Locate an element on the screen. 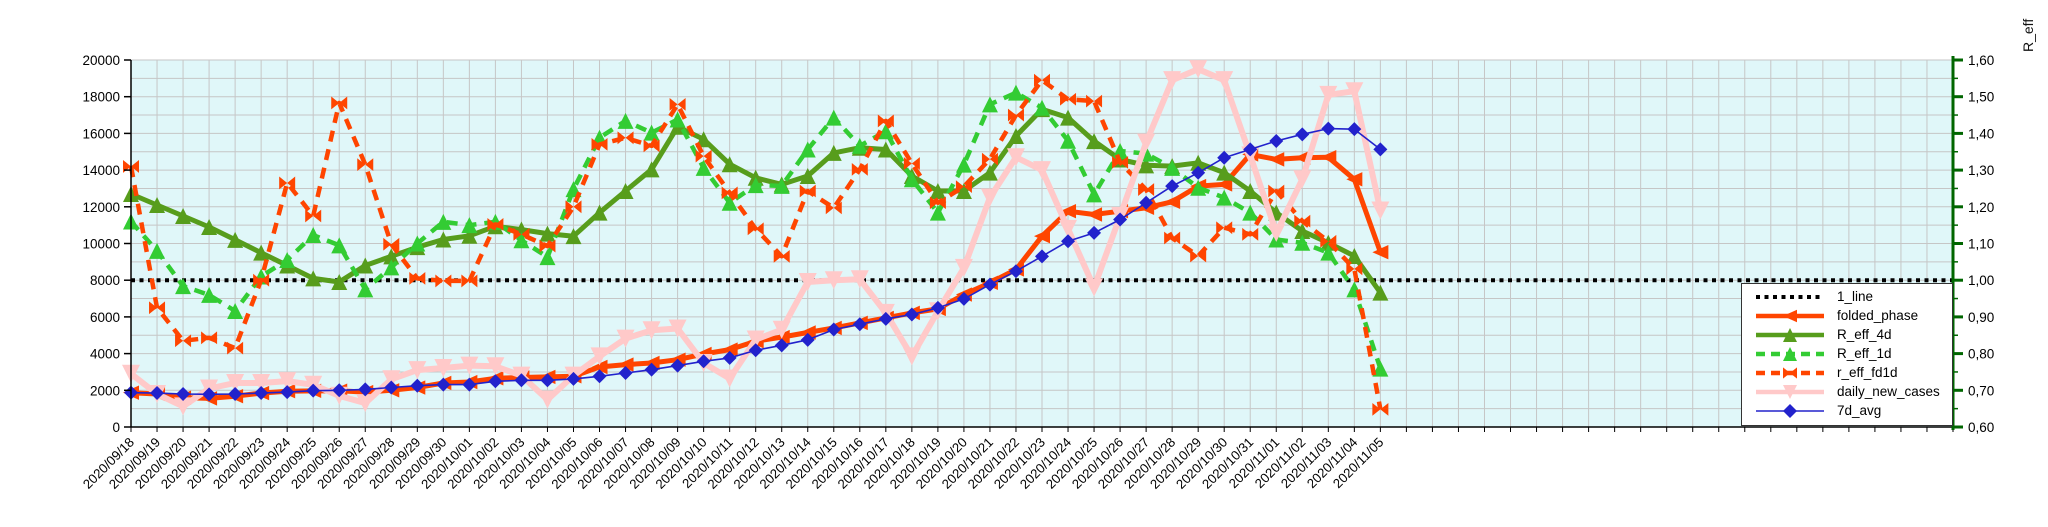  left-axis-tick-label: 4000 is located at coordinates (105, 354).